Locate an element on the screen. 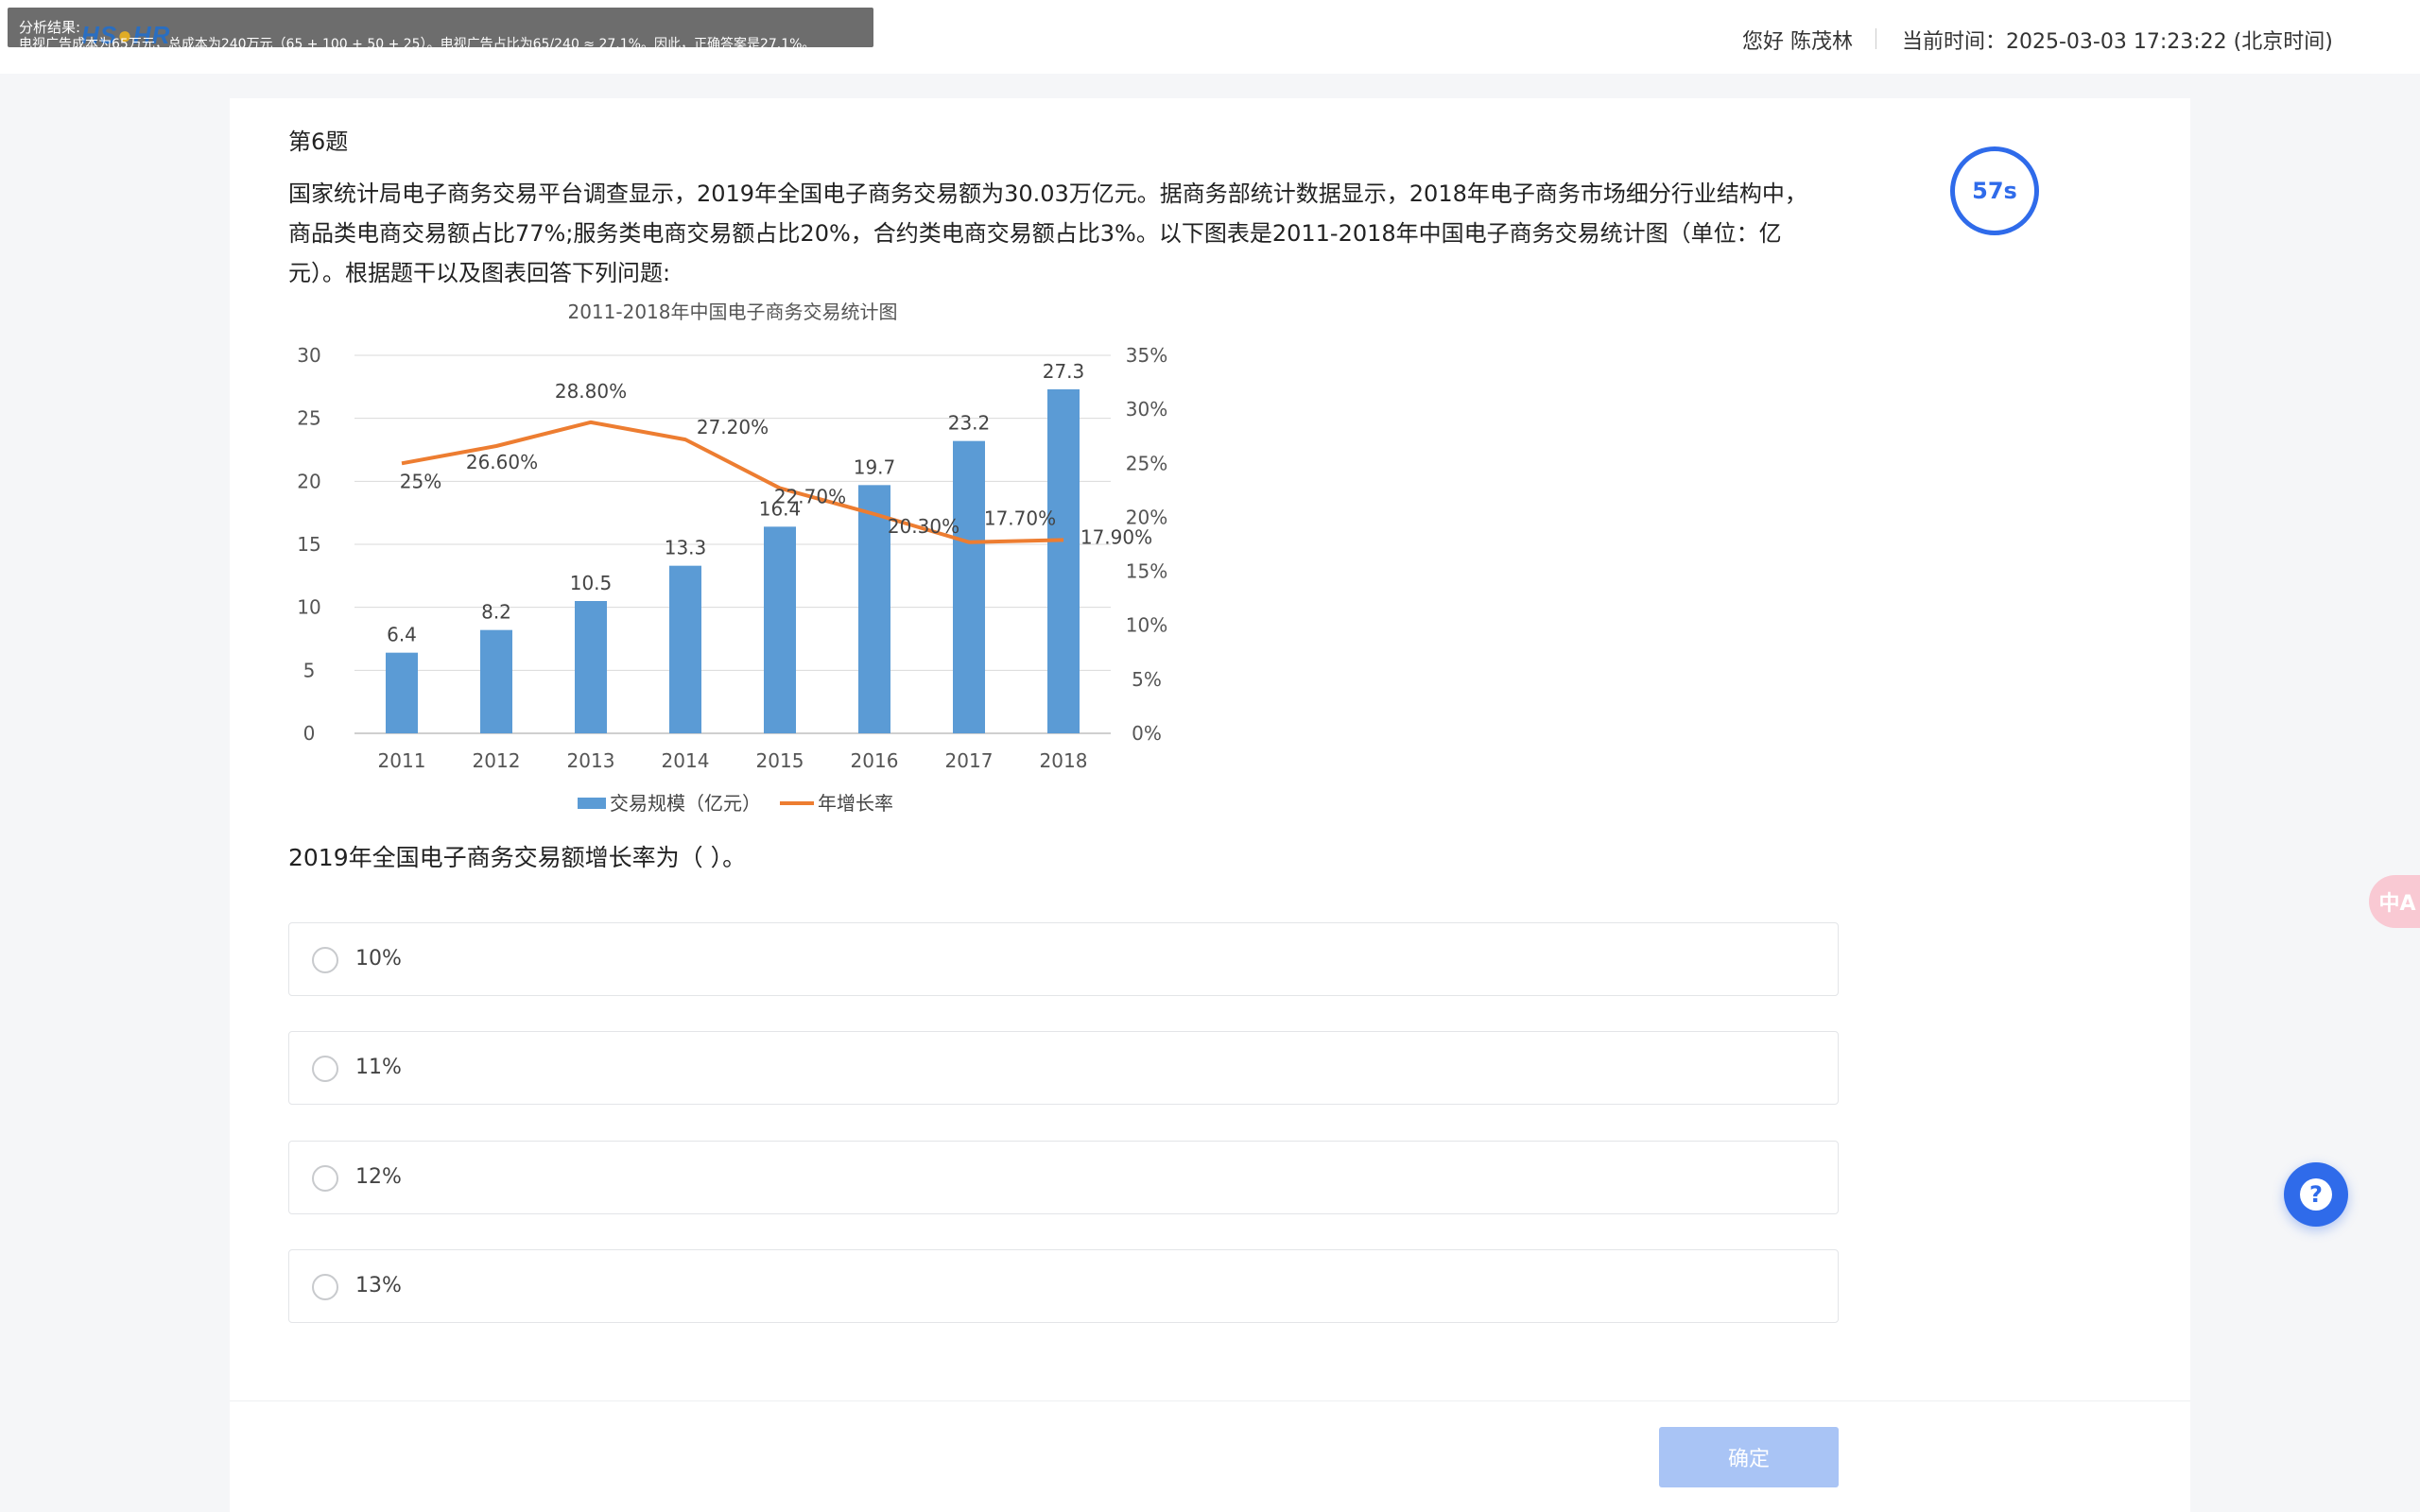 The width and height of the screenshot is (2420, 1512). y-right-tick-label: 20% is located at coordinates (1146, 517).